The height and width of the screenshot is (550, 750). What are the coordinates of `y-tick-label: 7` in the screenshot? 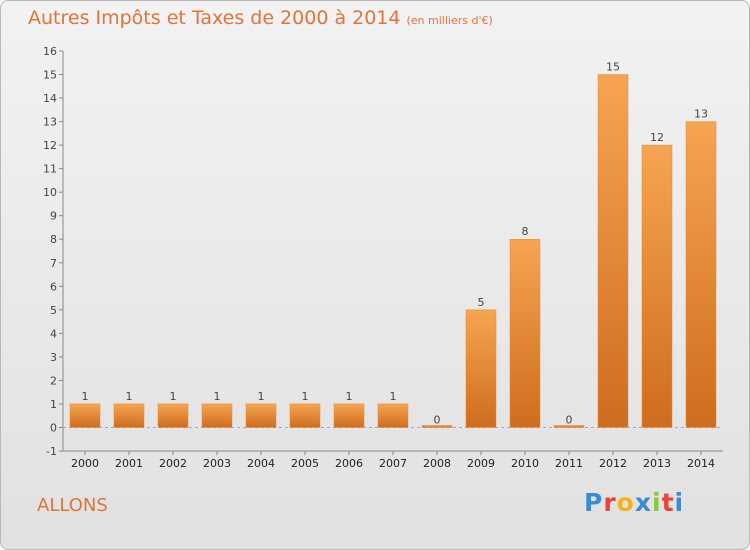 It's located at (53, 263).